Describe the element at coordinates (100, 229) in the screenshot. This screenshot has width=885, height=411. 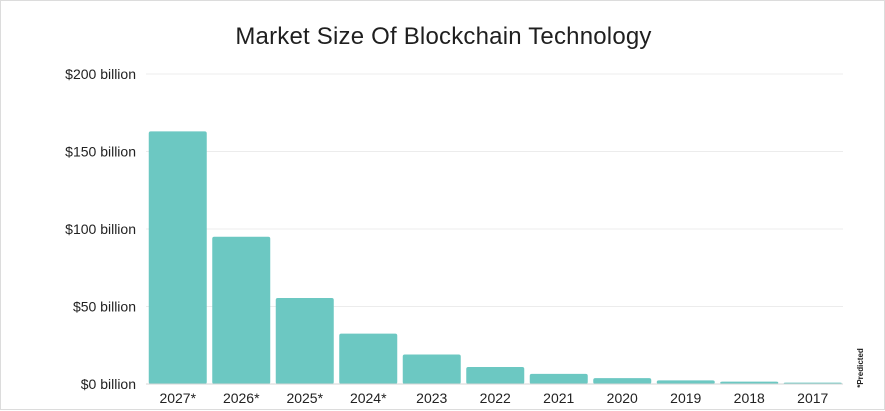
I see `y-tick-label: $100 billion` at that location.